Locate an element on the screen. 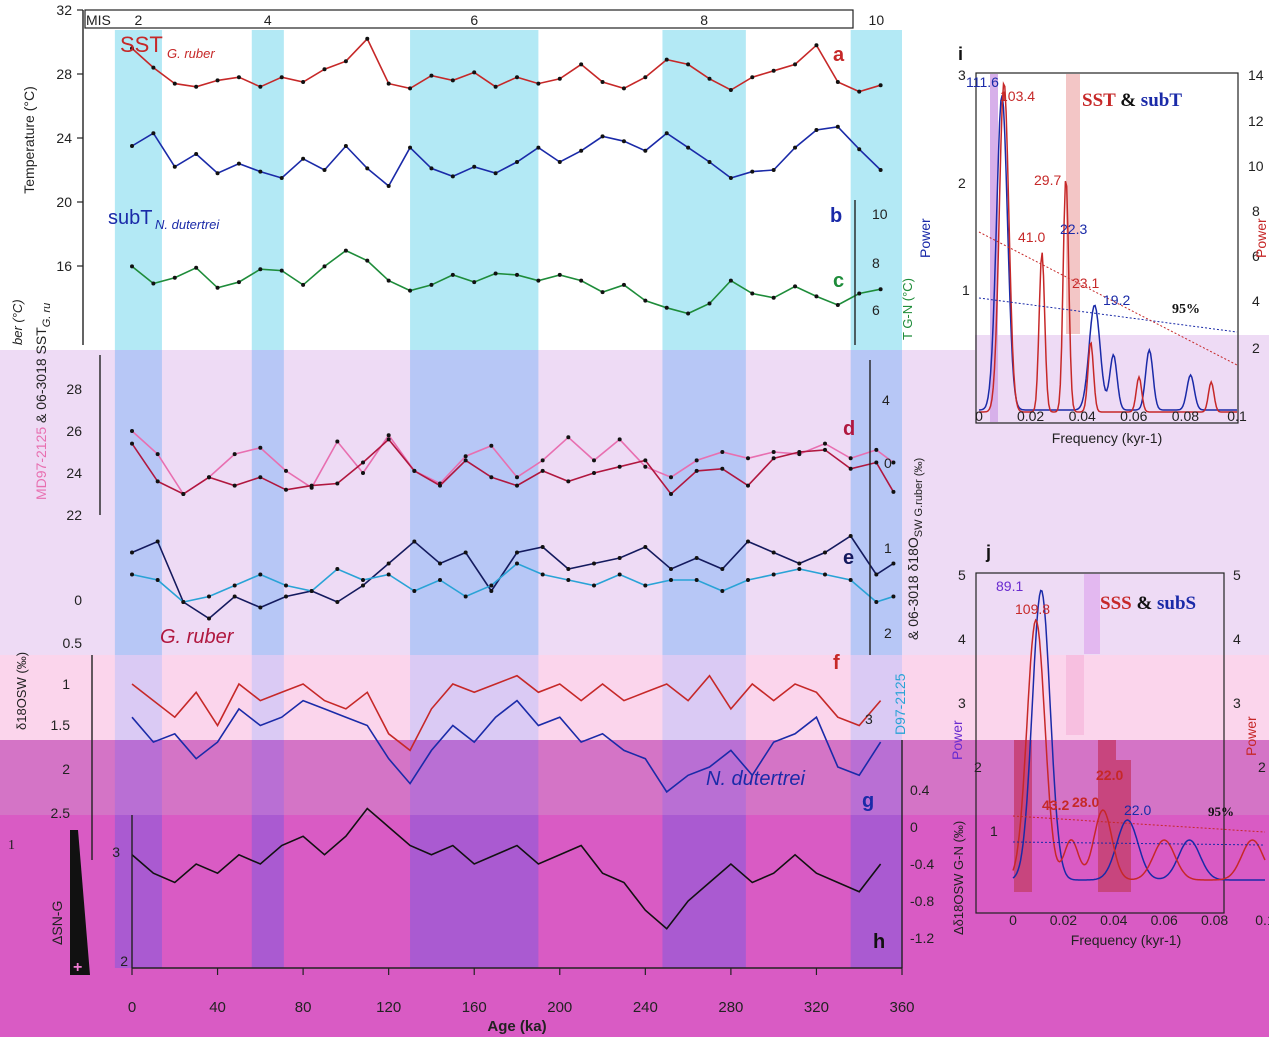 Image resolution: width=1269 pixels, height=1037 pixels. panel-g-tick-label: -1.2 is located at coordinates (922, 938).